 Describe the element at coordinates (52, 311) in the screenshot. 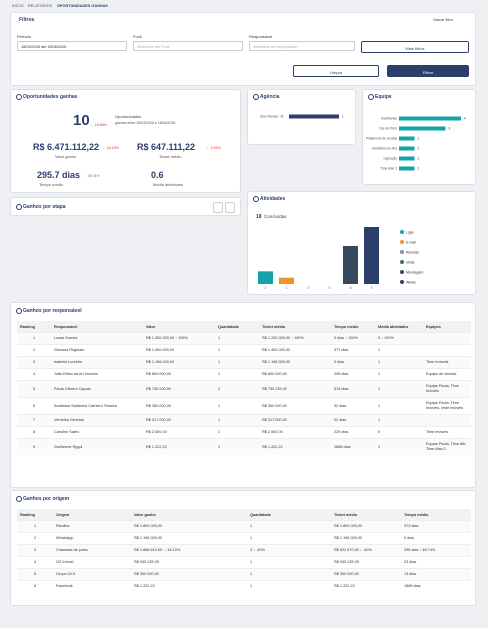

I see `card-title: Ganhos por responsável` at that location.